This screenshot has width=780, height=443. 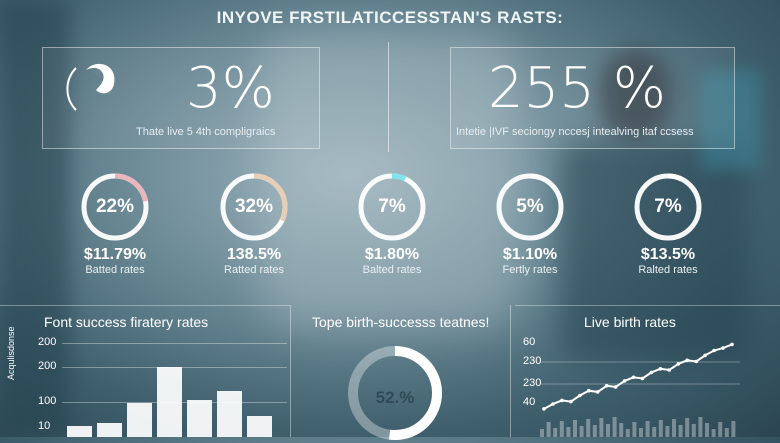 What do you see at coordinates (254, 270) in the screenshot?
I see `ring-label: Ratted rates` at bounding box center [254, 270].